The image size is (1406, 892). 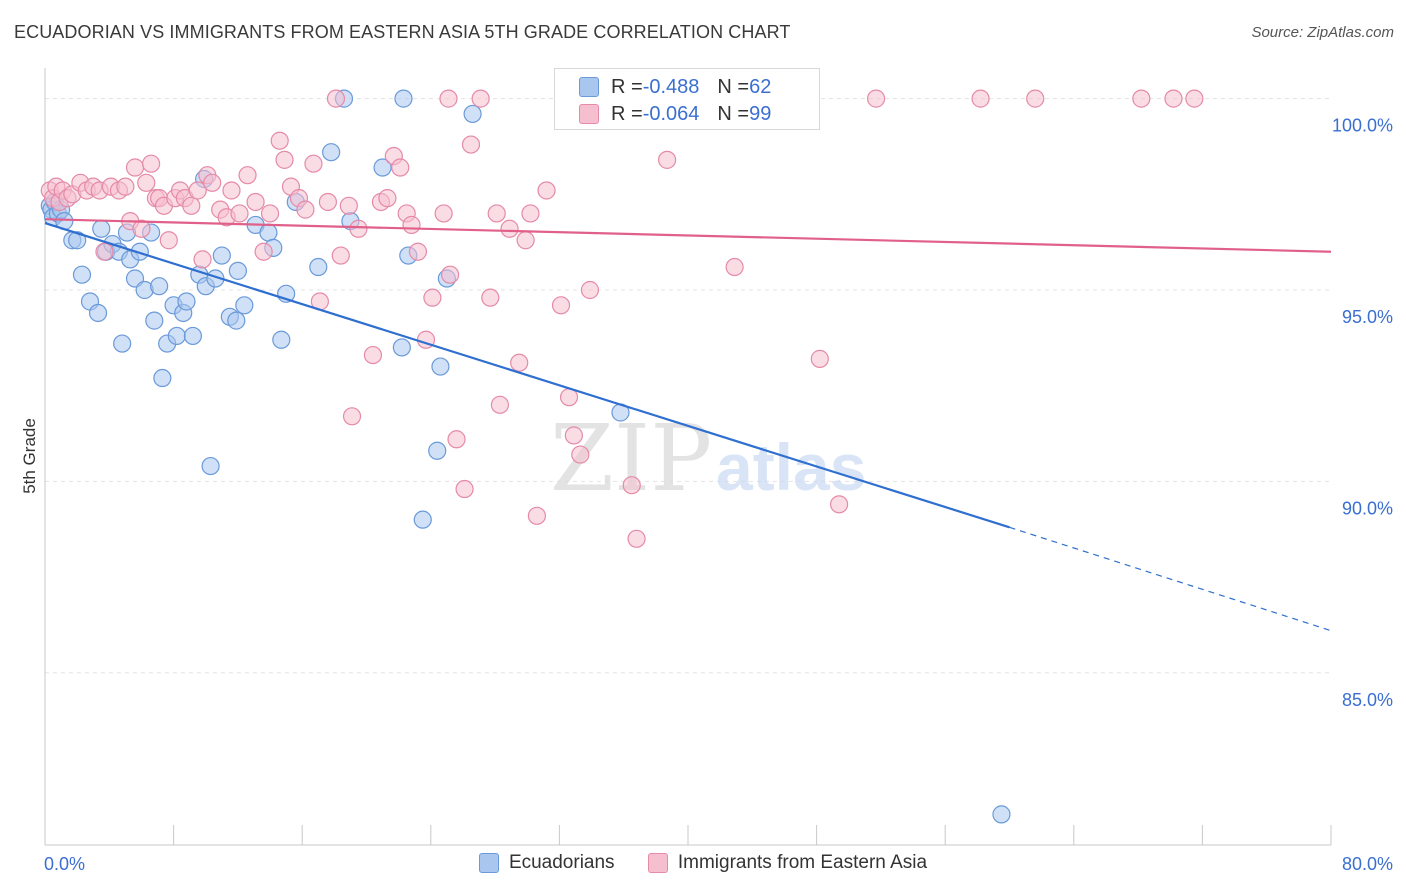 I want to click on chart-legend: Ecuadorians Immigrants from Eastern Asia, so click(x=703, y=865).